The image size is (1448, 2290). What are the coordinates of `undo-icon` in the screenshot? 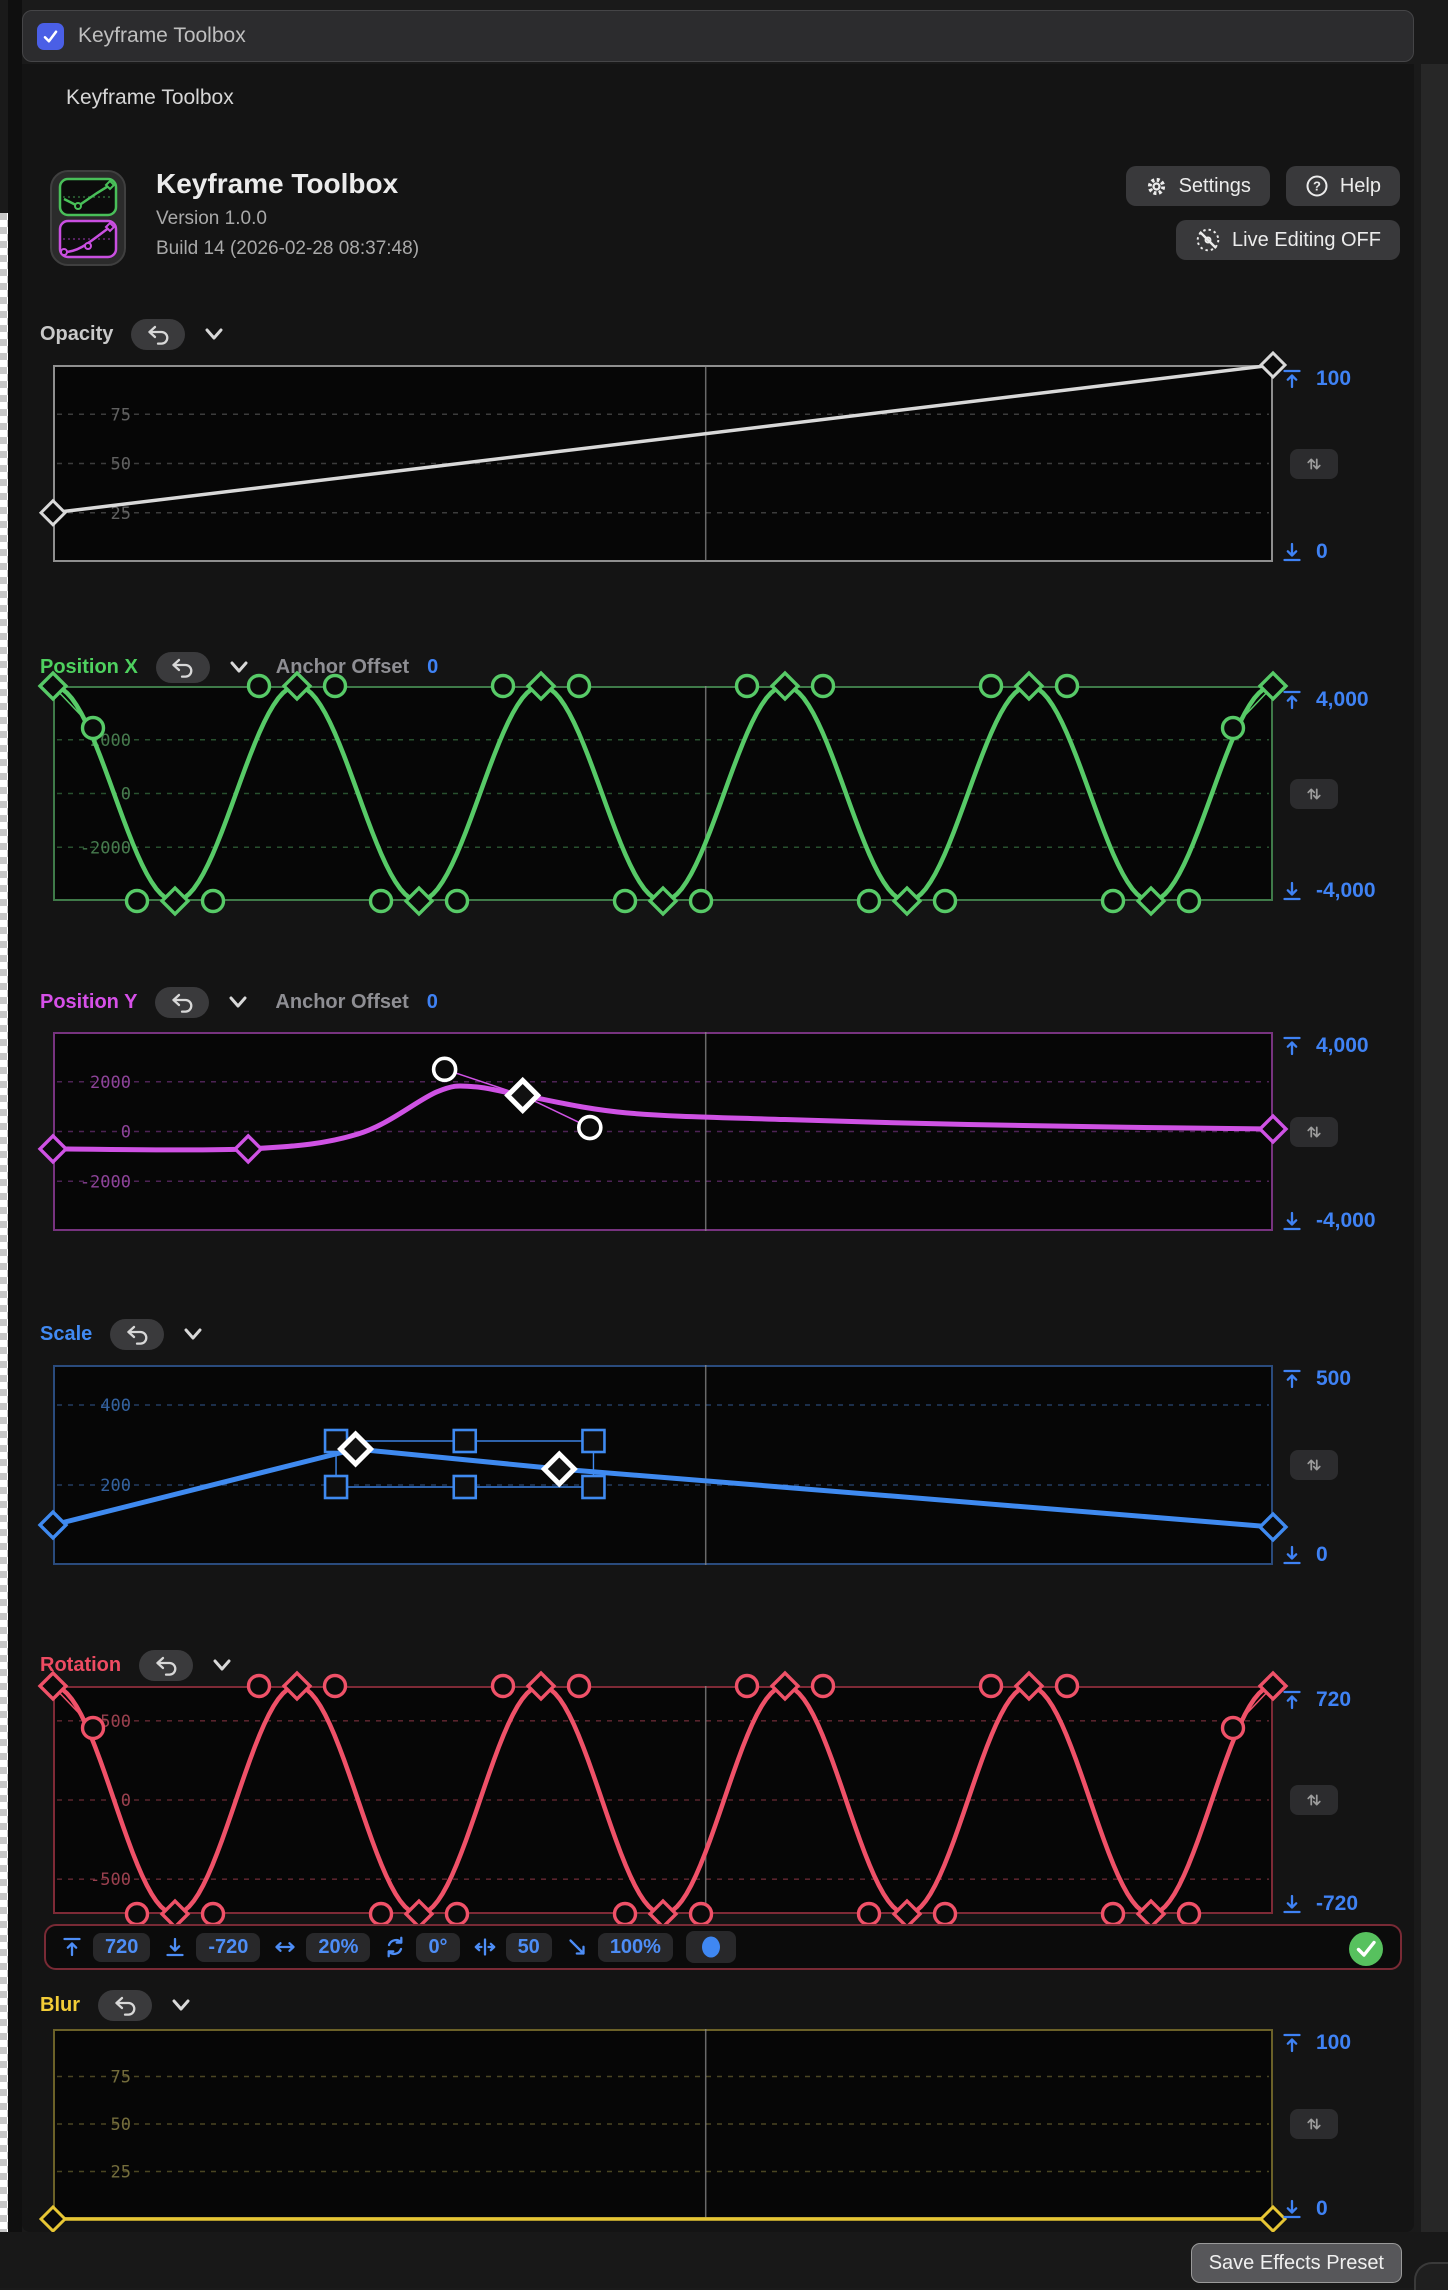 It's located at (124, 2006).